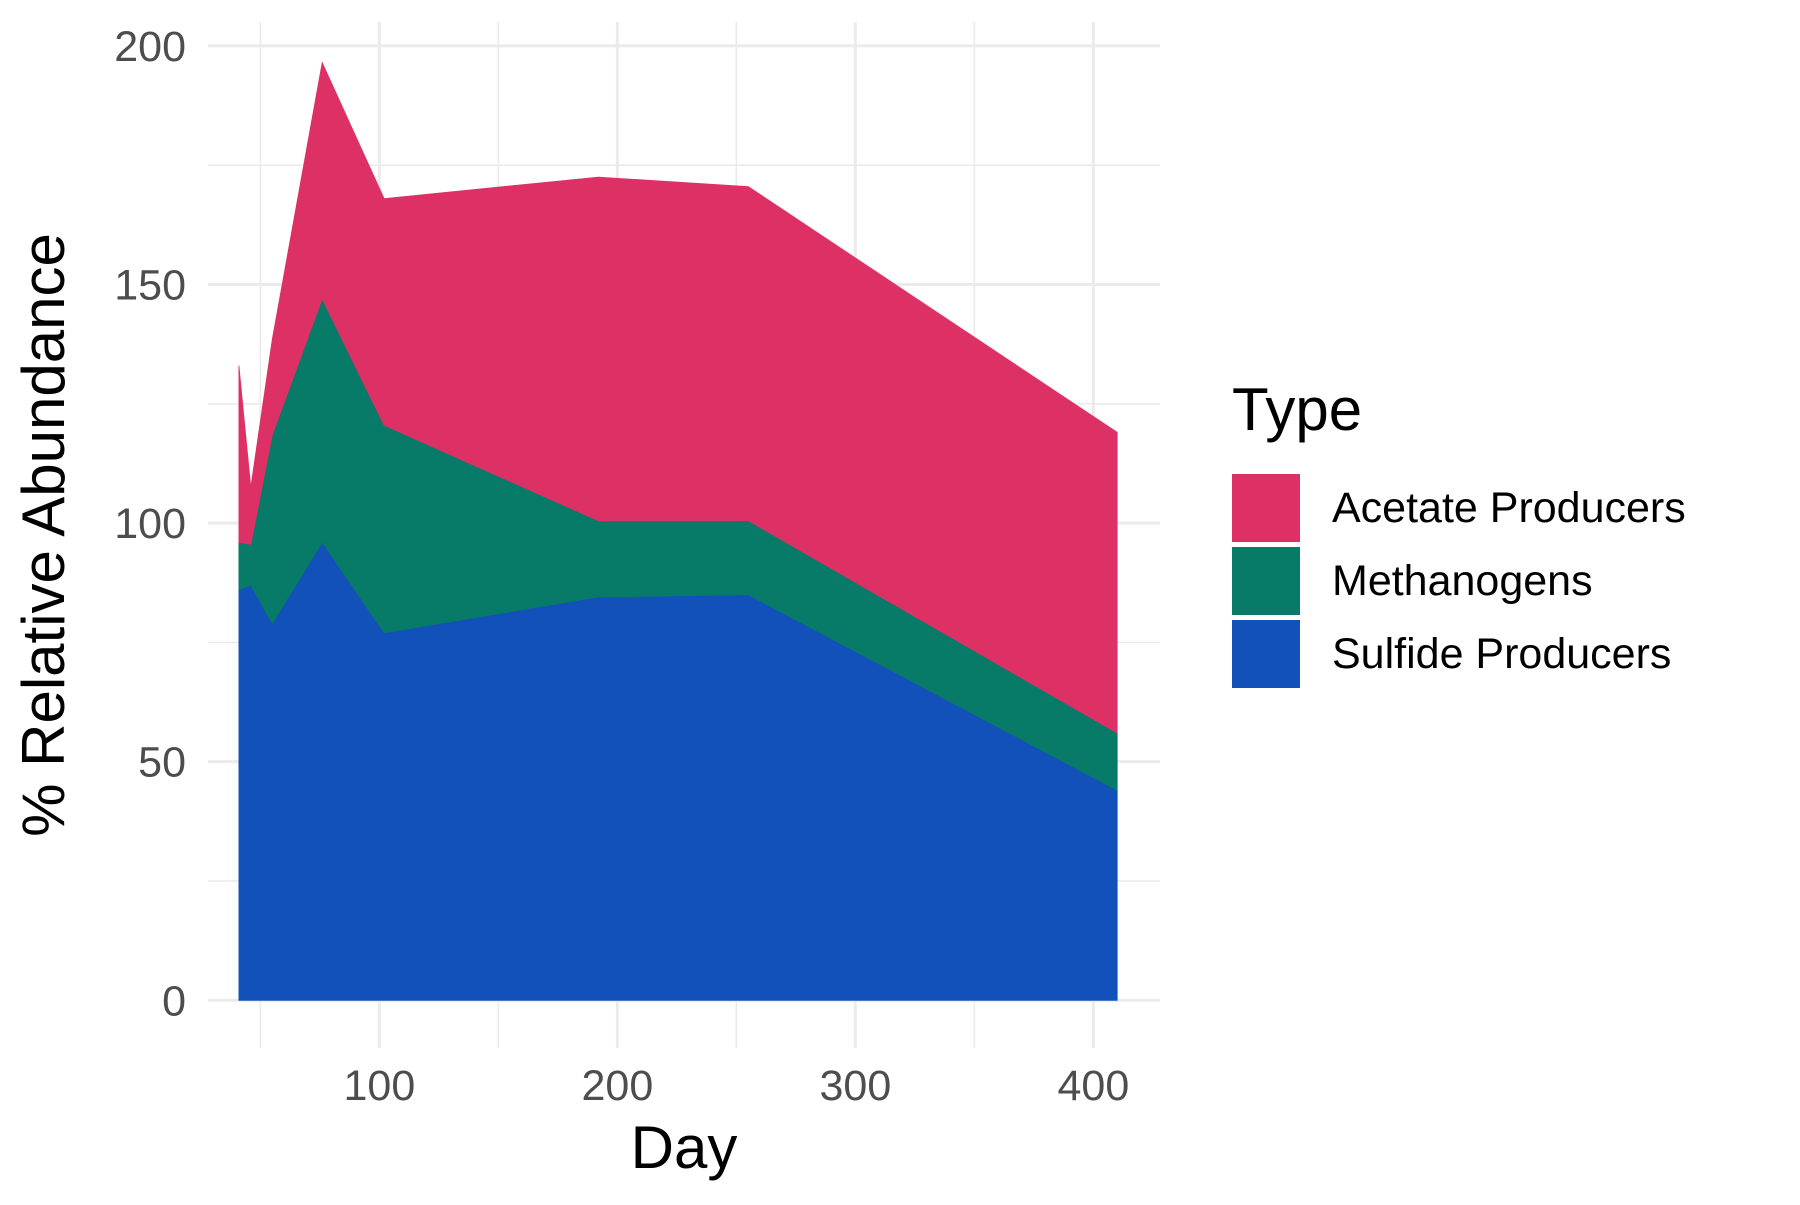  Describe the element at coordinates (1462, 581) in the screenshot. I see `legend-label-methanogens: Methanogens` at that location.